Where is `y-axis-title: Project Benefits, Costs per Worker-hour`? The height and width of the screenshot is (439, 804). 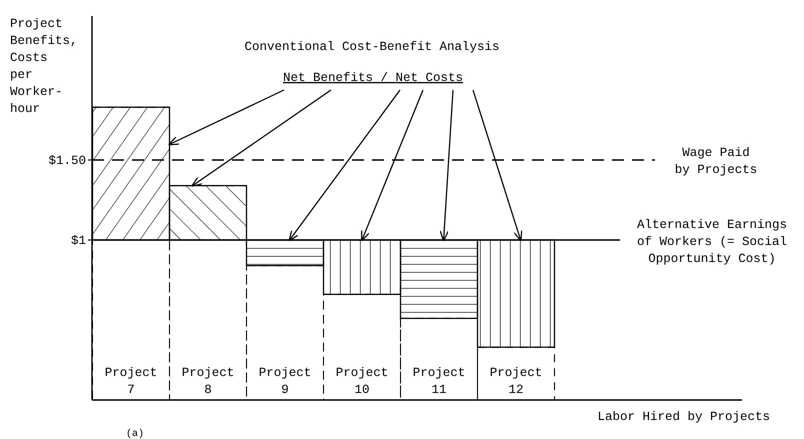
y-axis-title: Project Benefits, Costs per Worker-hour is located at coordinates (44, 66).